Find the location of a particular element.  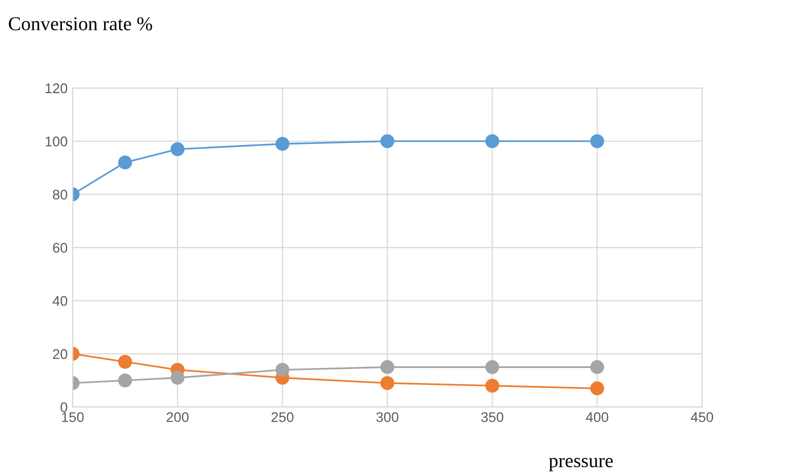

x-tick-label: 350 is located at coordinates (492, 417).